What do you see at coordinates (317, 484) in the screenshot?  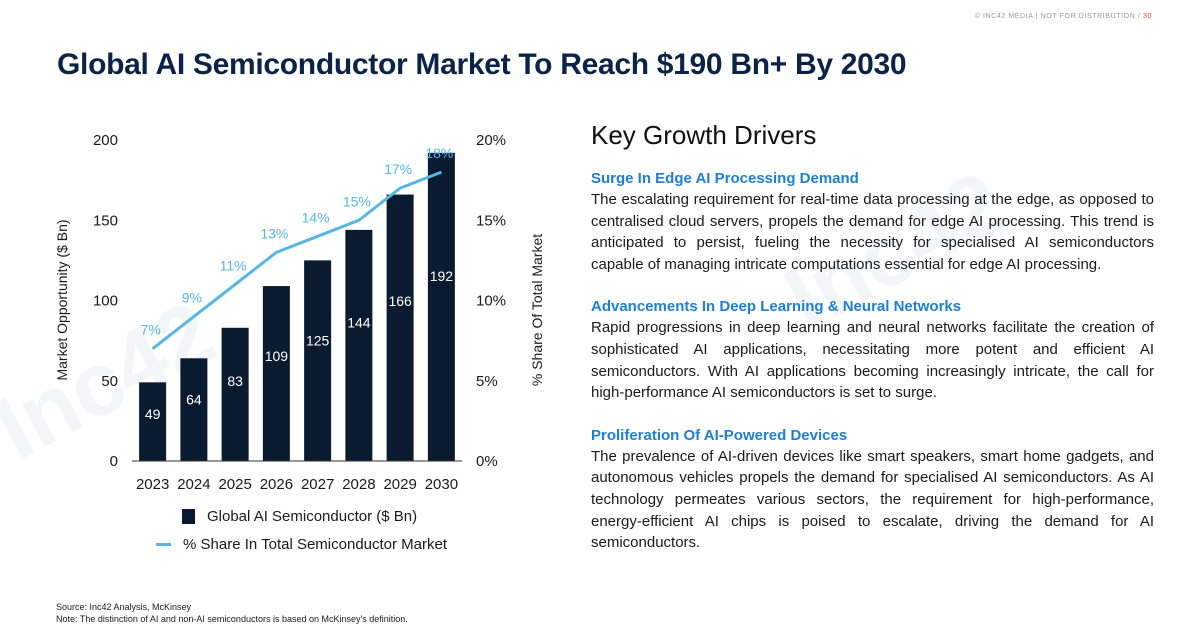 I see `x-tick-label: 2027` at bounding box center [317, 484].